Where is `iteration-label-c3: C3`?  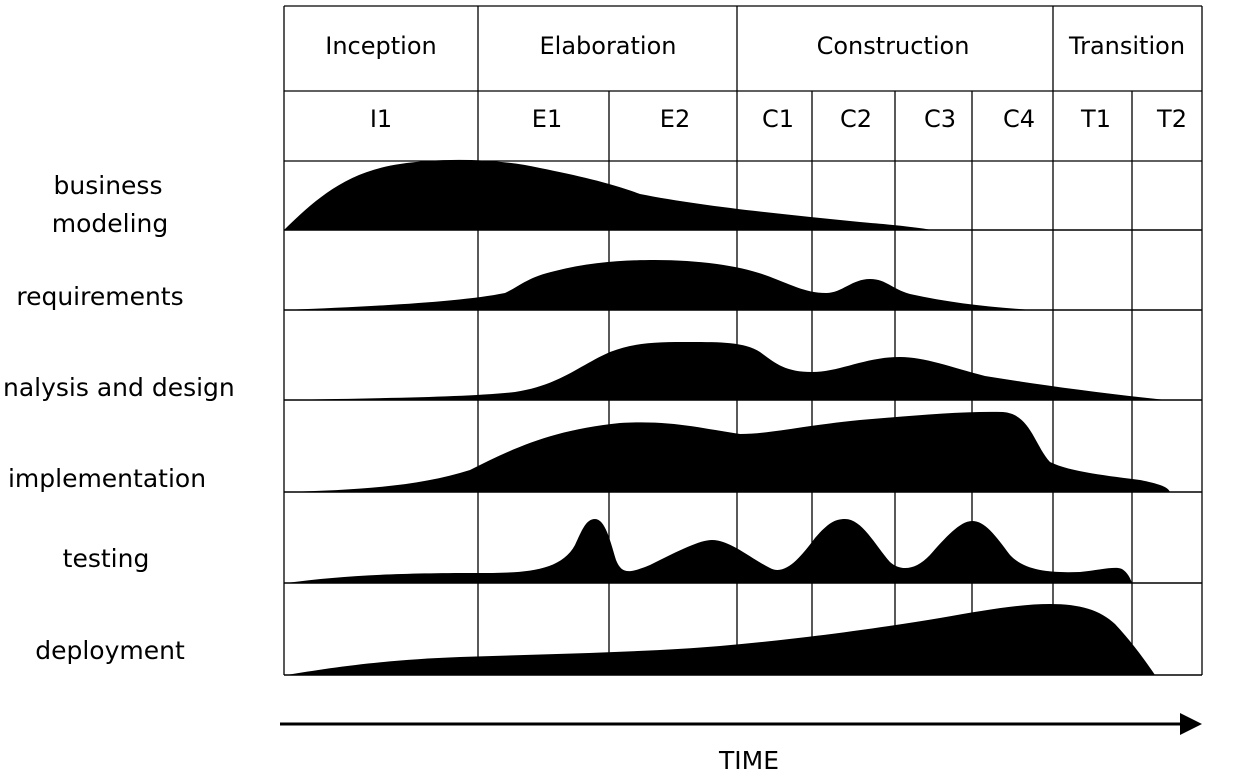
iteration-label-c3: C3 is located at coordinates (940, 119).